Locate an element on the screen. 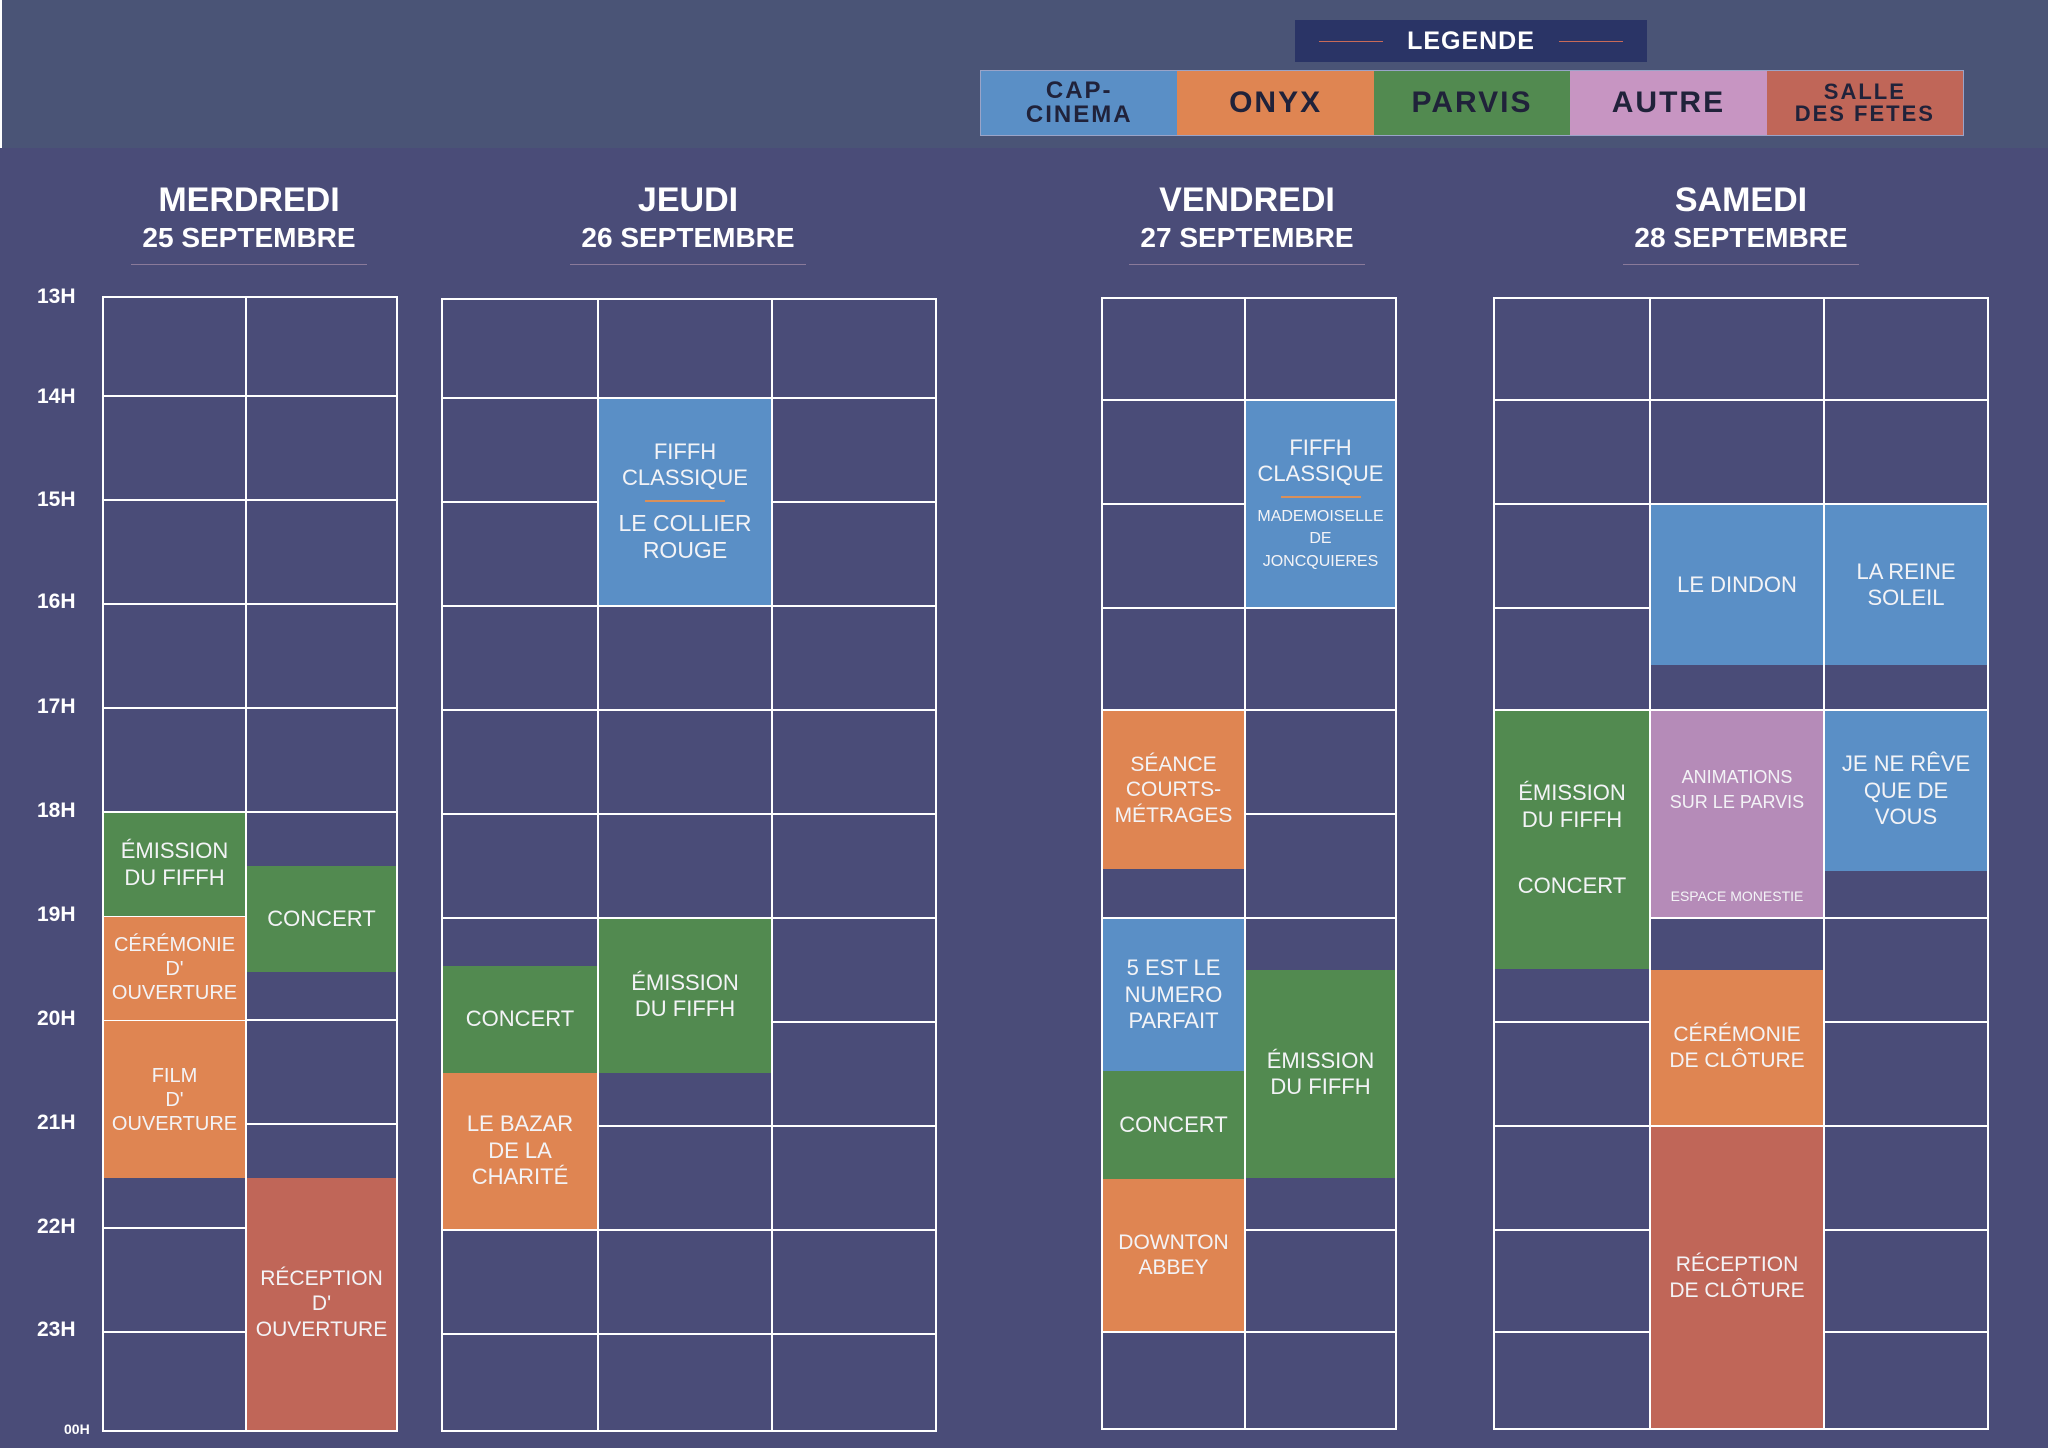 Image resolution: width=2048 pixels, height=1448 pixels. event-le-bazar-de-la-charite: LE BAZAR DE LA CHARITÉ is located at coordinates (520, 1151).